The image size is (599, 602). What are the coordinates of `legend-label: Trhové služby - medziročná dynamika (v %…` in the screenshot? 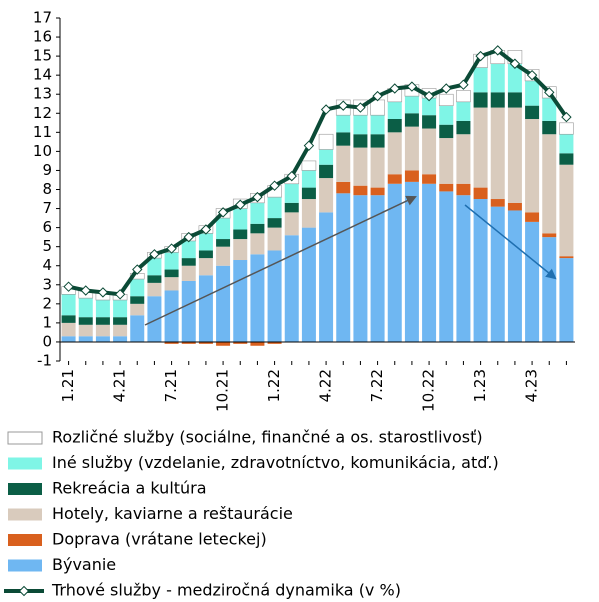 It's located at (226, 590).